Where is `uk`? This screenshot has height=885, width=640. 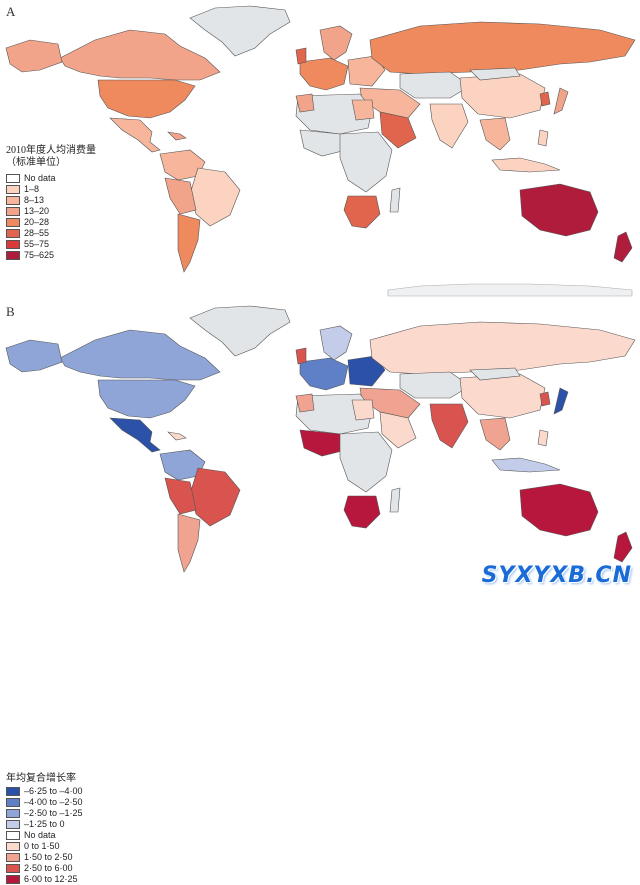
uk is located at coordinates (301, 356).